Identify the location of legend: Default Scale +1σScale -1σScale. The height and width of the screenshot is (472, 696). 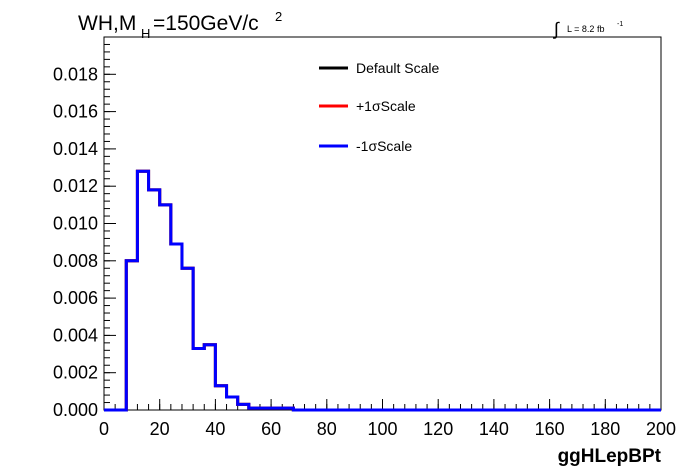
(379, 107).